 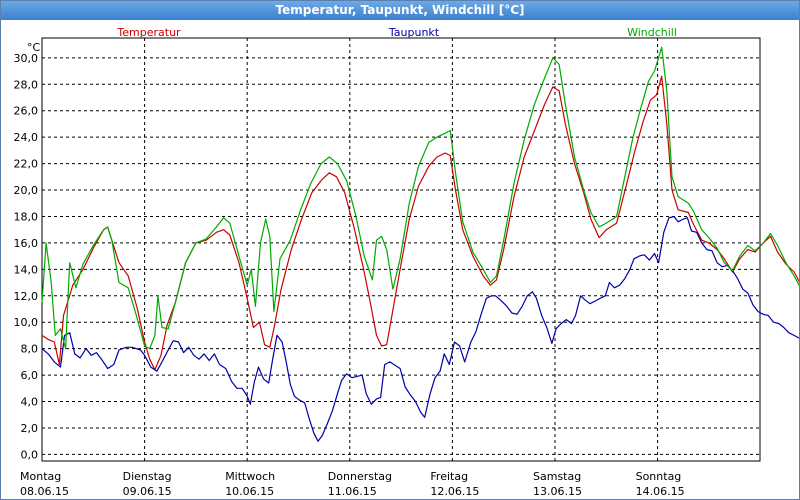 I want to click on y-tick-label: 8,0, so click(x=30, y=349).